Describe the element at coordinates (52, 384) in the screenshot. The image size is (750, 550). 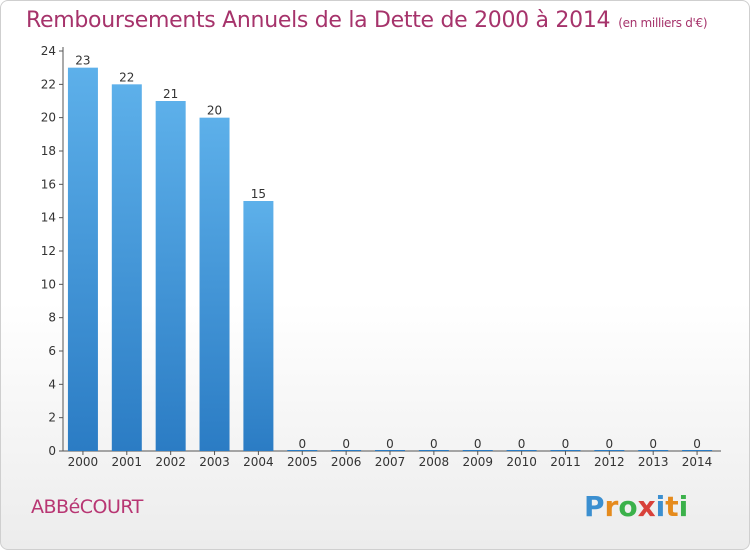
I see `y-tick-label: 4` at that location.